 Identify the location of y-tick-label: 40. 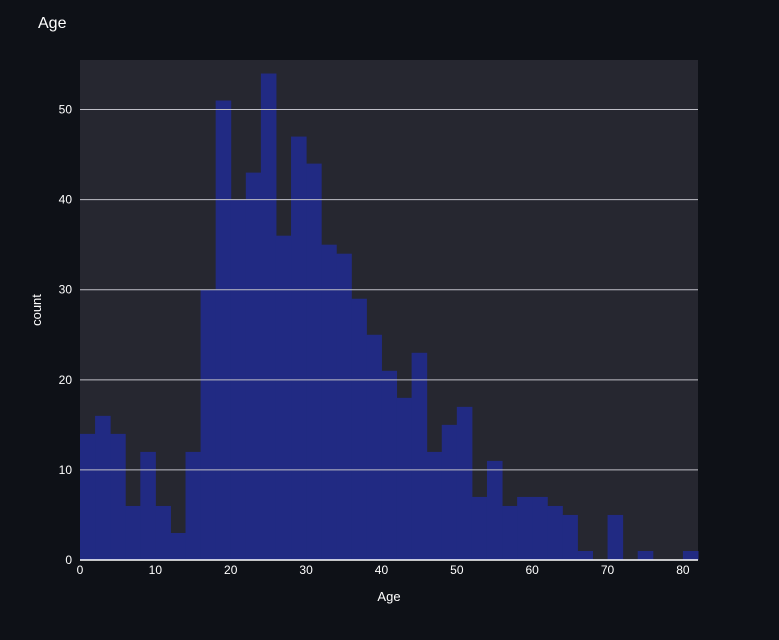
(66, 200).